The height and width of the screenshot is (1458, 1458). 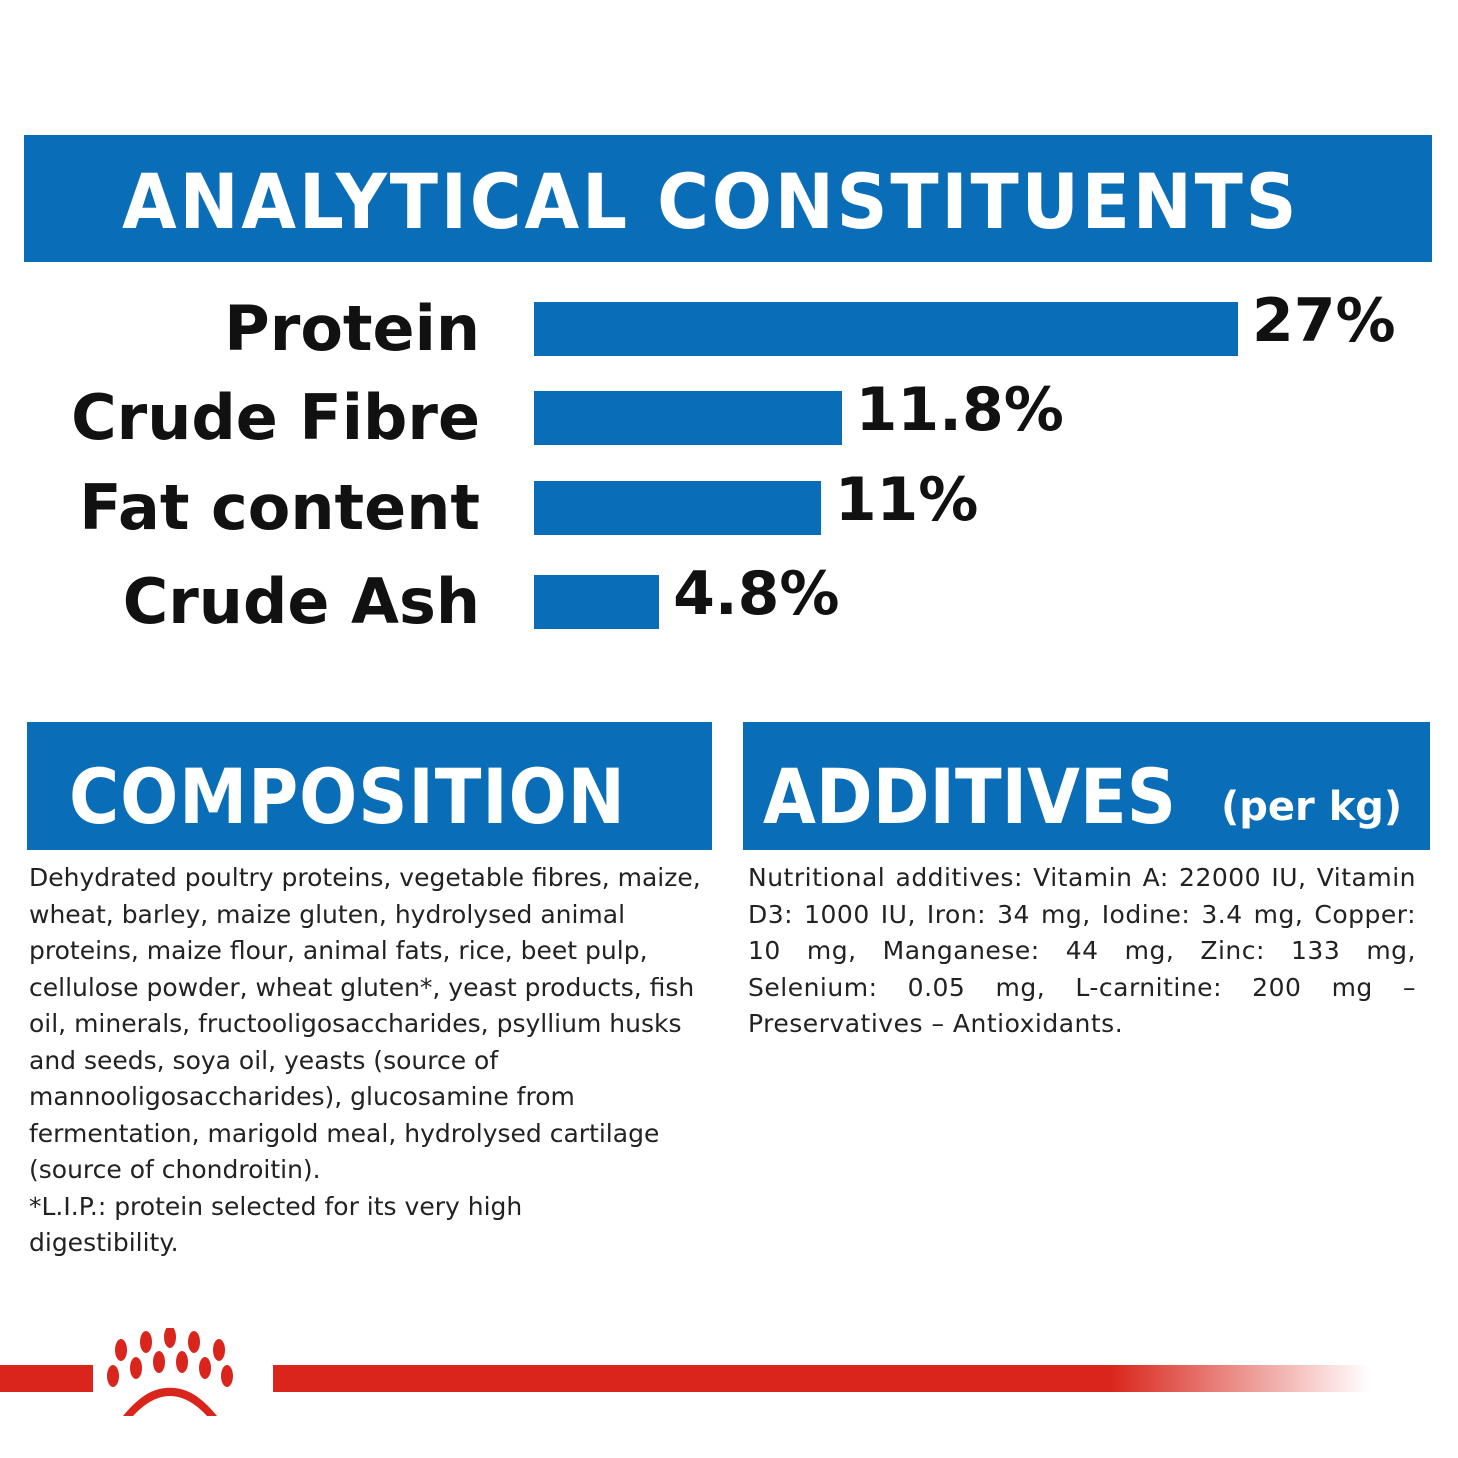 I want to click on composition-header: COMPOSITION, so click(x=369, y=786).